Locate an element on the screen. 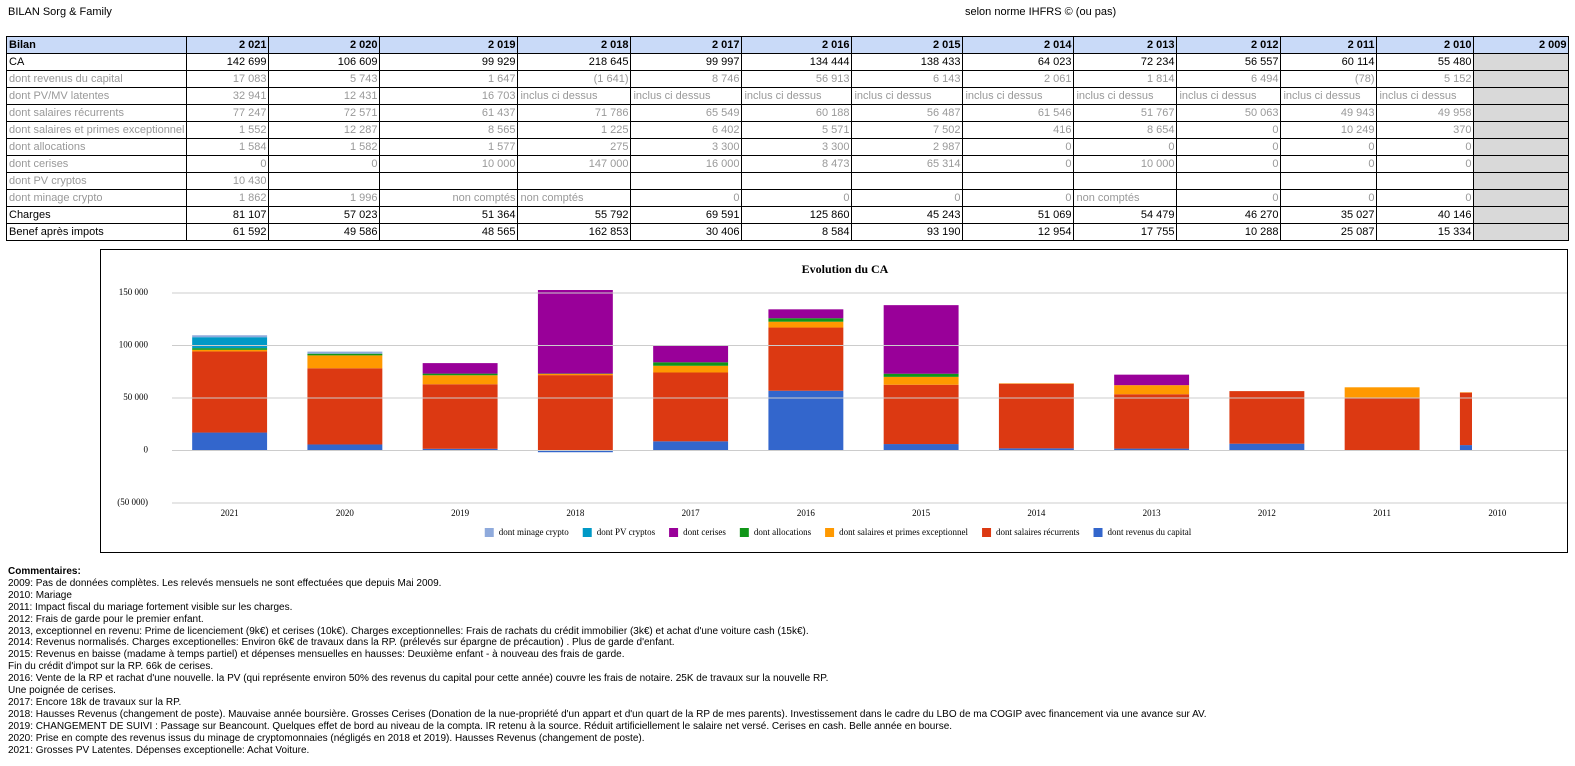  row-label: dont minage crypto is located at coordinates (96, 198).